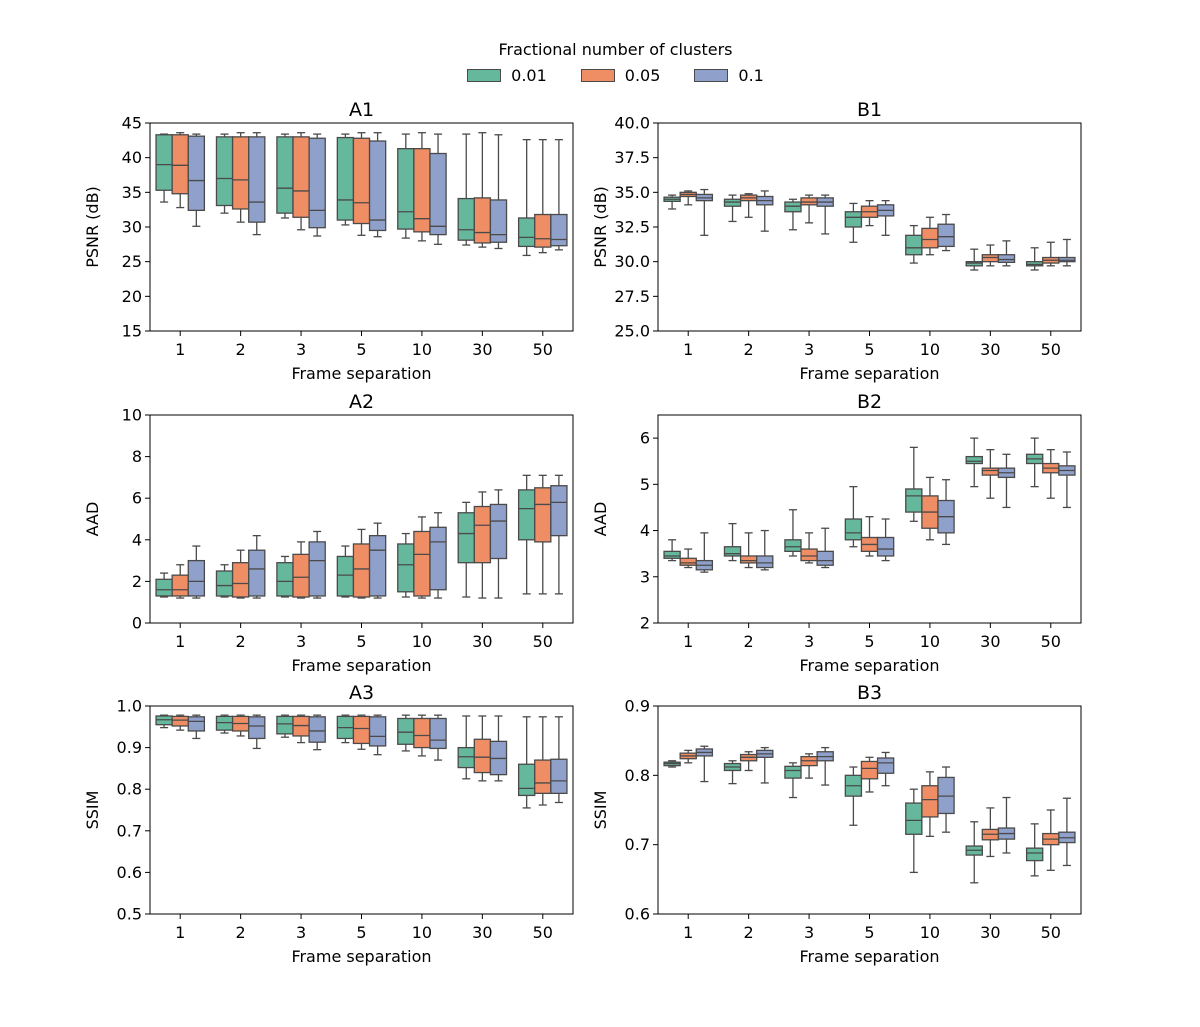 Image resolution: width=1200 pixels, height=1027 pixels. I want to click on y-tick-label: 25.0, so click(632, 331).